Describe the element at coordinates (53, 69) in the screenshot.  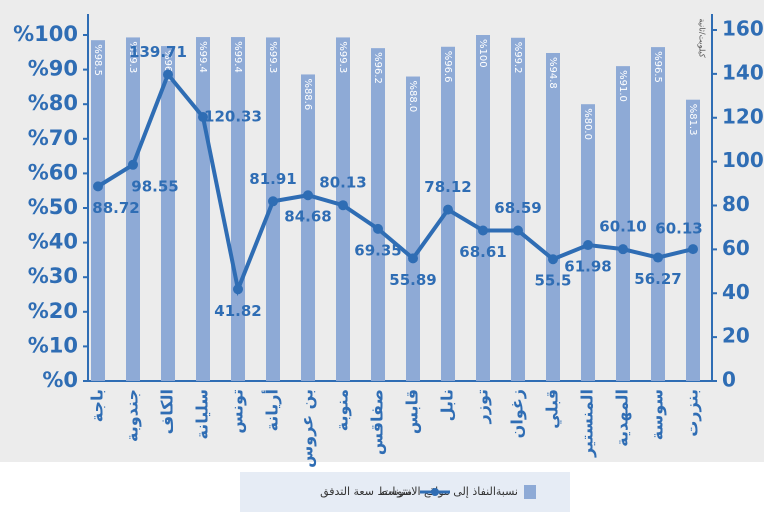
I see `y-tick-label: %90` at that location.